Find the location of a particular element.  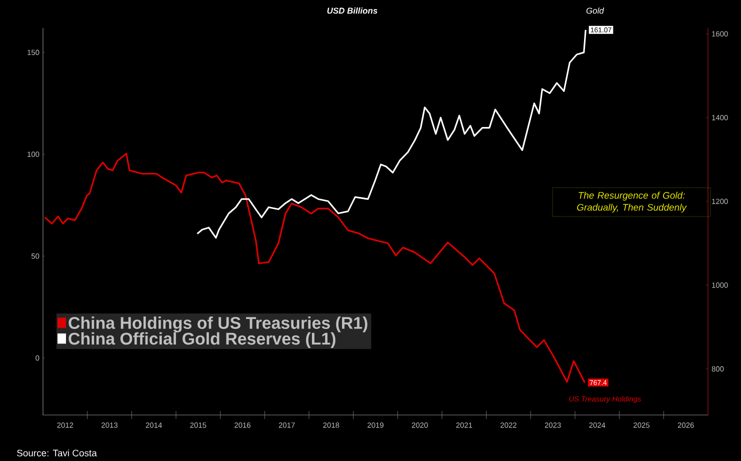

legend-label: China Holdings of US Treasuries (R1) is located at coordinates (218, 324).